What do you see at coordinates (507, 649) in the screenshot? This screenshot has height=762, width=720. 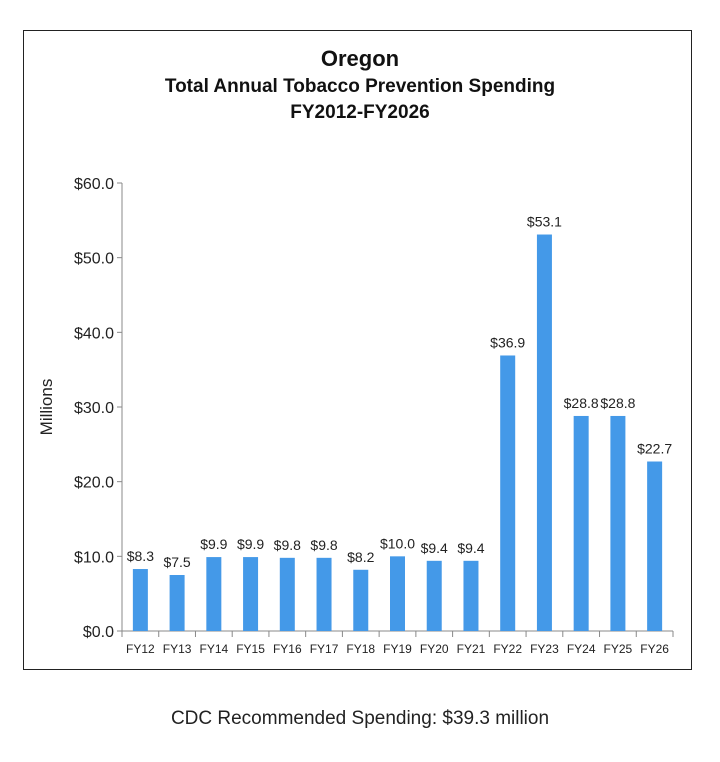 I see `x-tick-label: FY22` at bounding box center [507, 649].